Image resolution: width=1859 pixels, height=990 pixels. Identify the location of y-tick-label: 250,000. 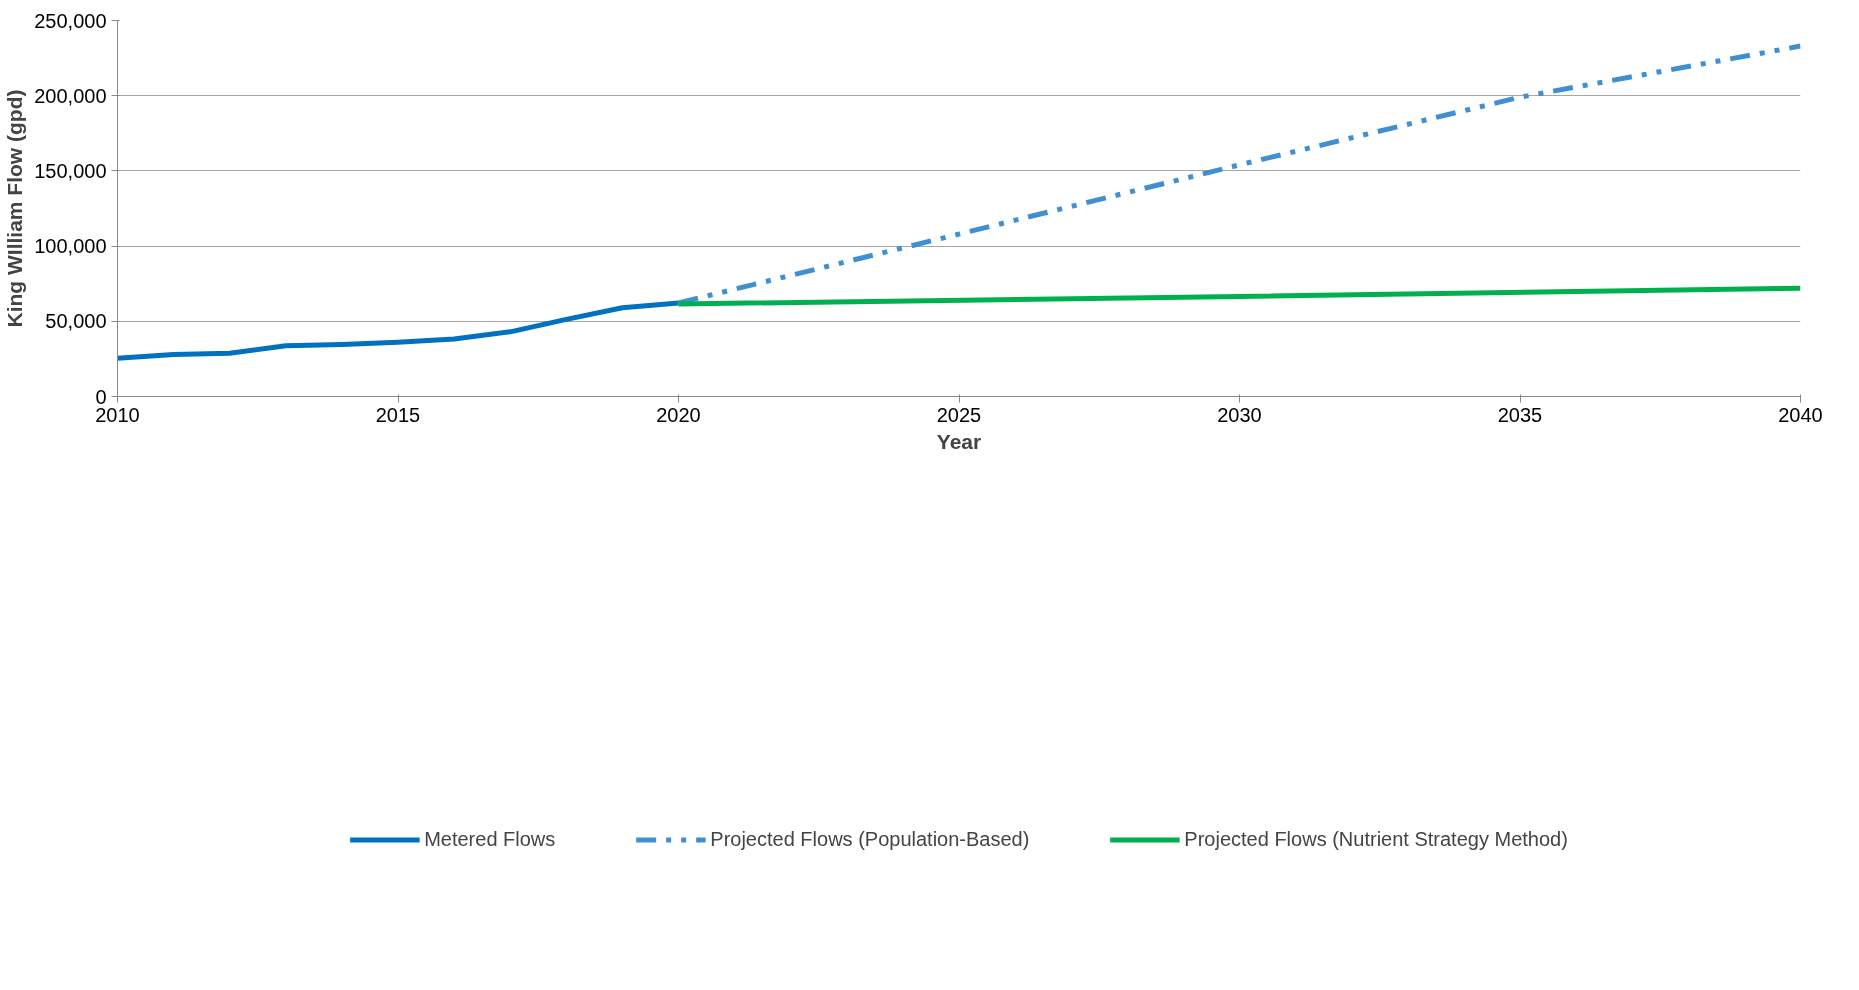
(70, 20).